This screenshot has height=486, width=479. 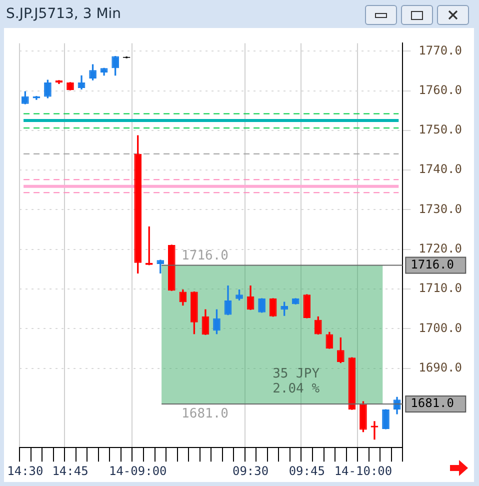 I want to click on annotation: 1681.0, so click(x=205, y=414).